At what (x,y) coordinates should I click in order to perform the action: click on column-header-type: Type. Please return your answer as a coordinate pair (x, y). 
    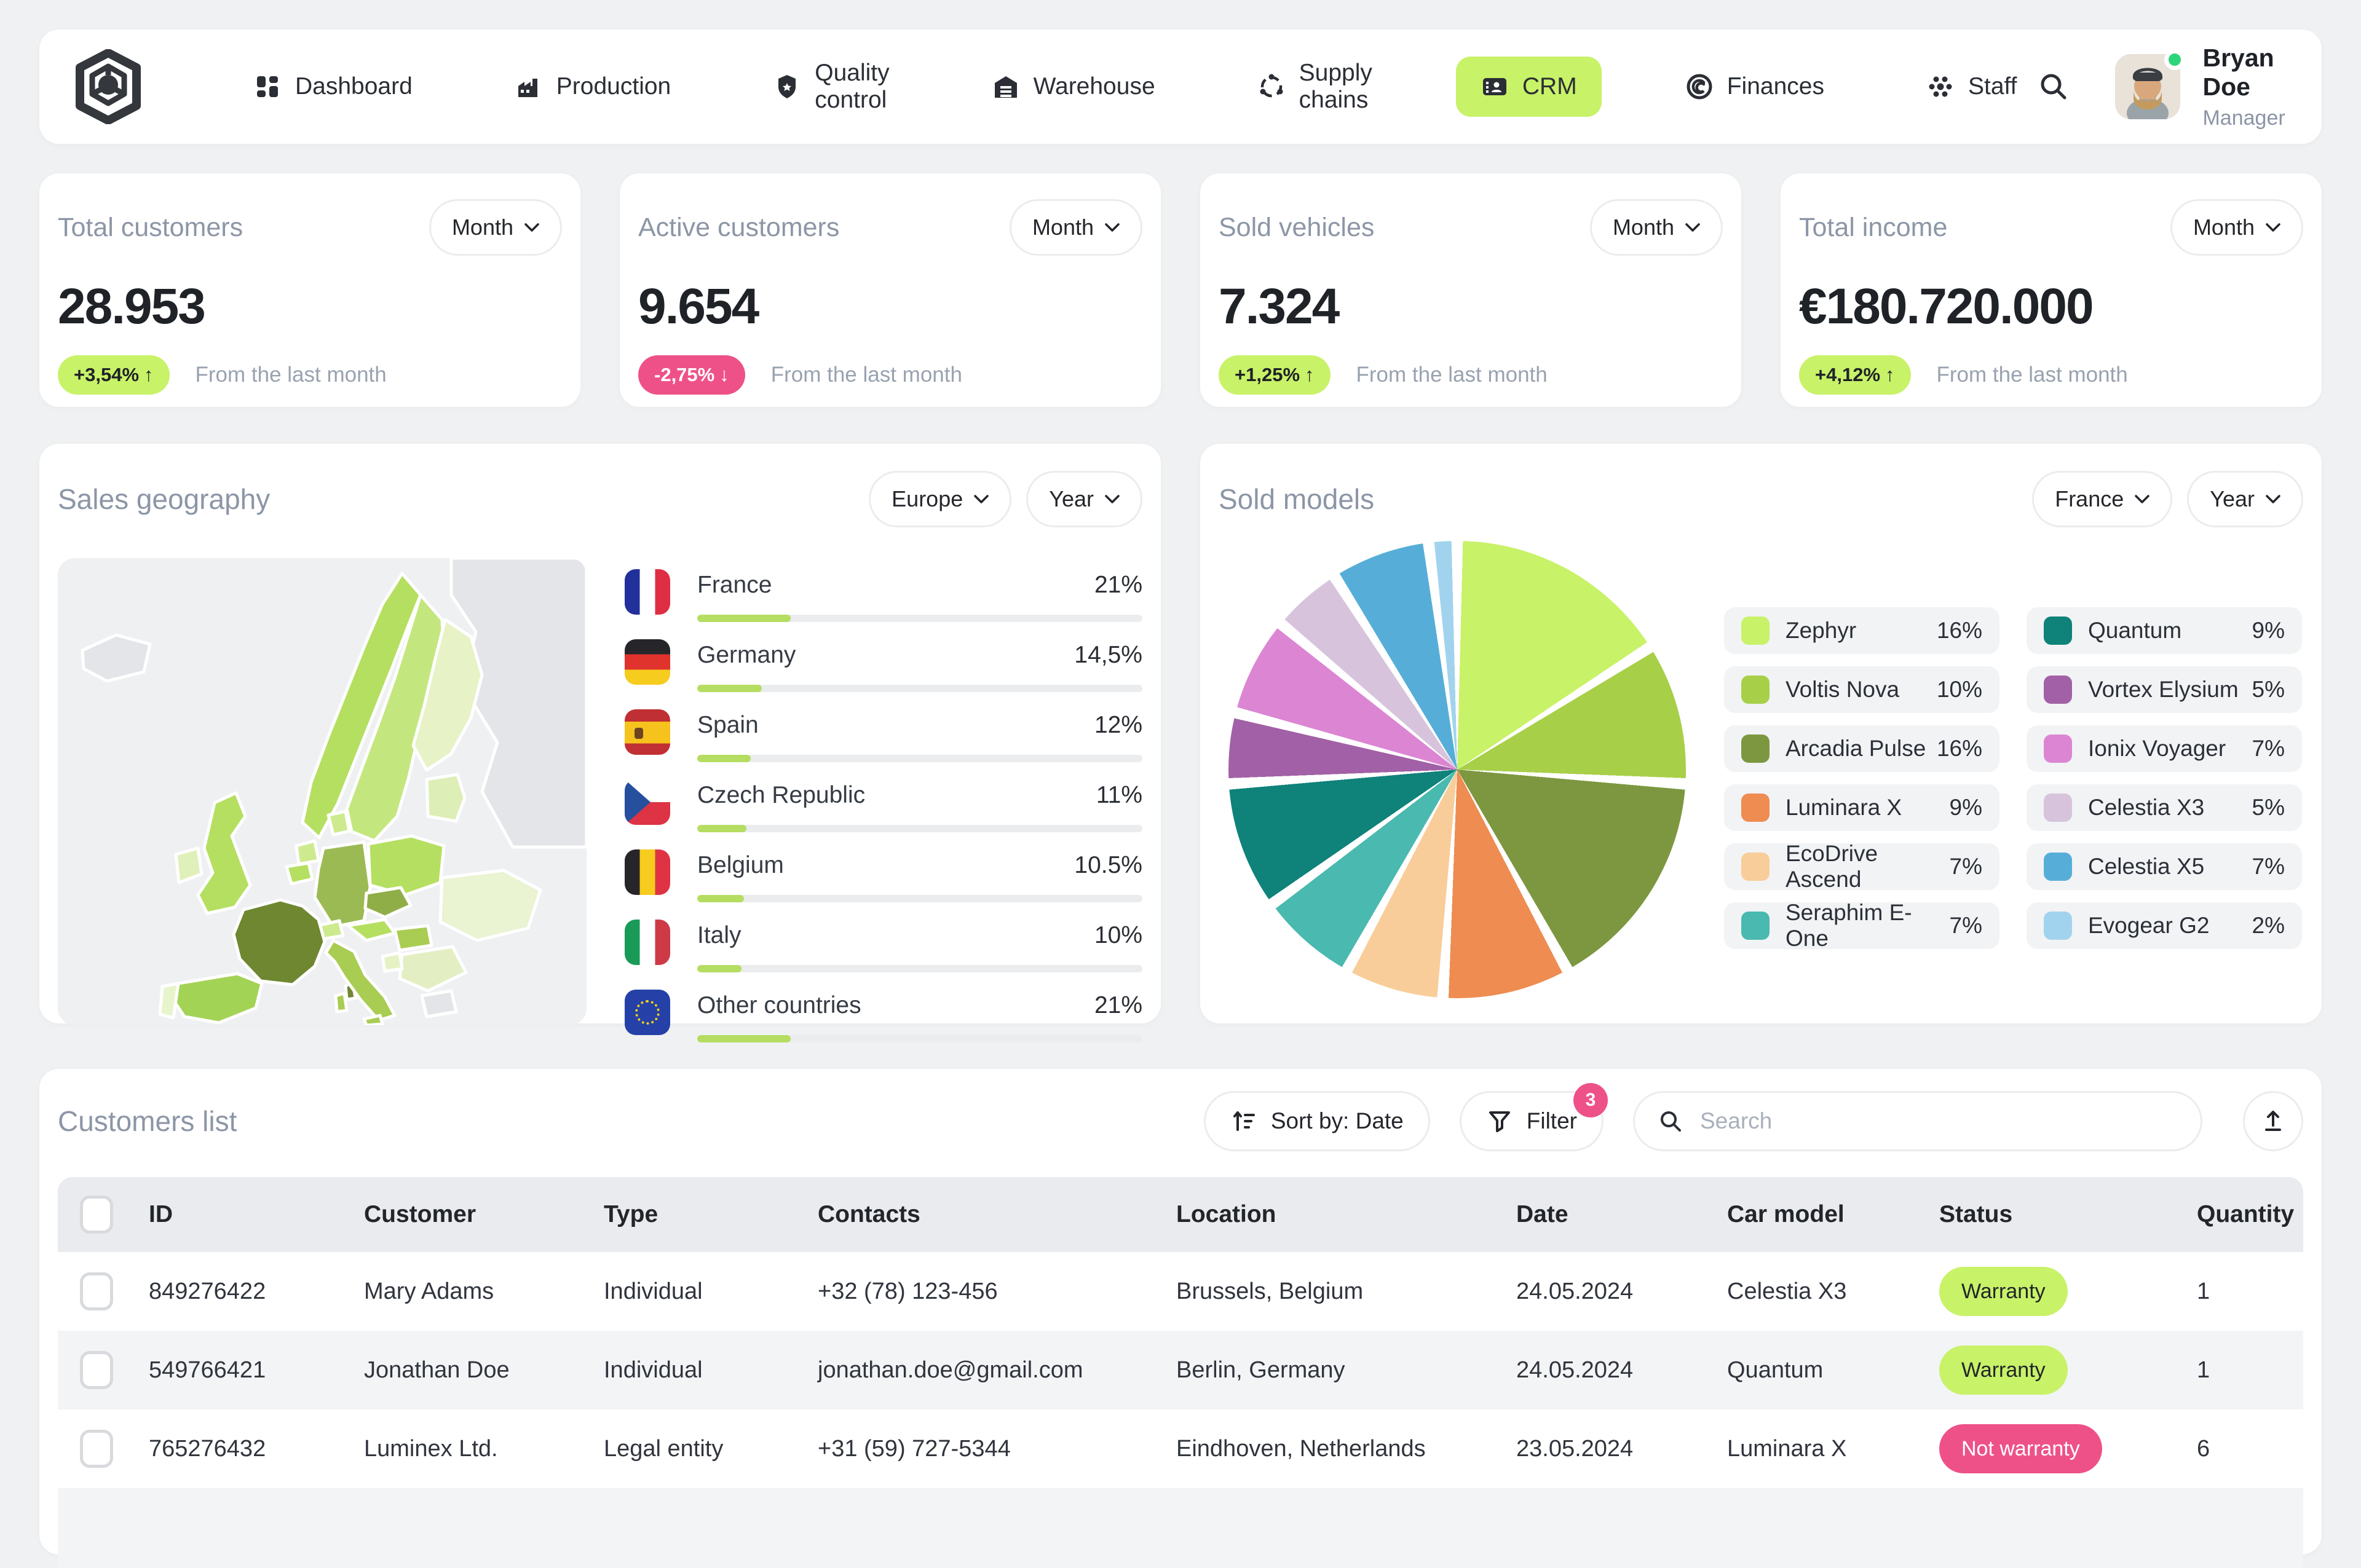
    Looking at the image, I should click on (631, 1214).